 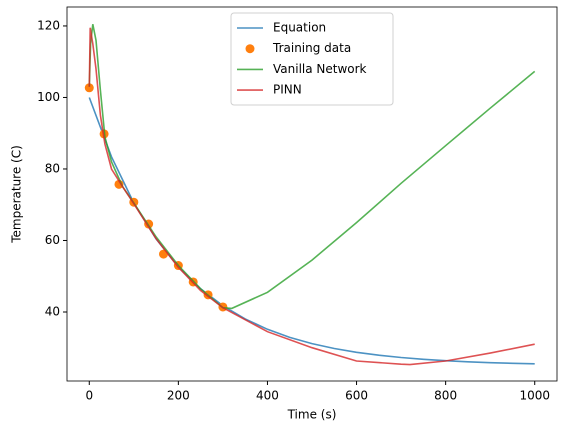 What do you see at coordinates (312, 415) in the screenshot?
I see `x-axis-label: Time (s)` at bounding box center [312, 415].